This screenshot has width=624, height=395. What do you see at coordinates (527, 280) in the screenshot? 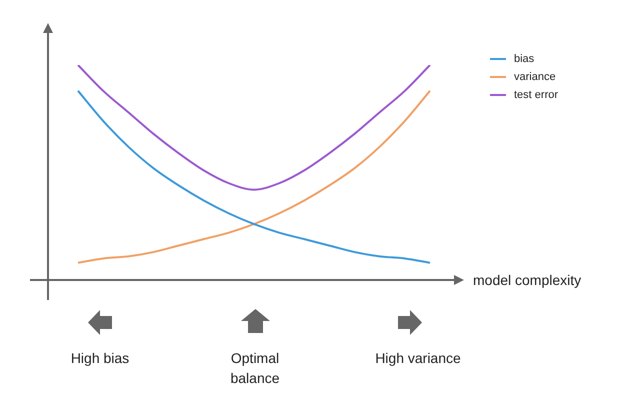
I see `x-axis-title: model complexity` at bounding box center [527, 280].